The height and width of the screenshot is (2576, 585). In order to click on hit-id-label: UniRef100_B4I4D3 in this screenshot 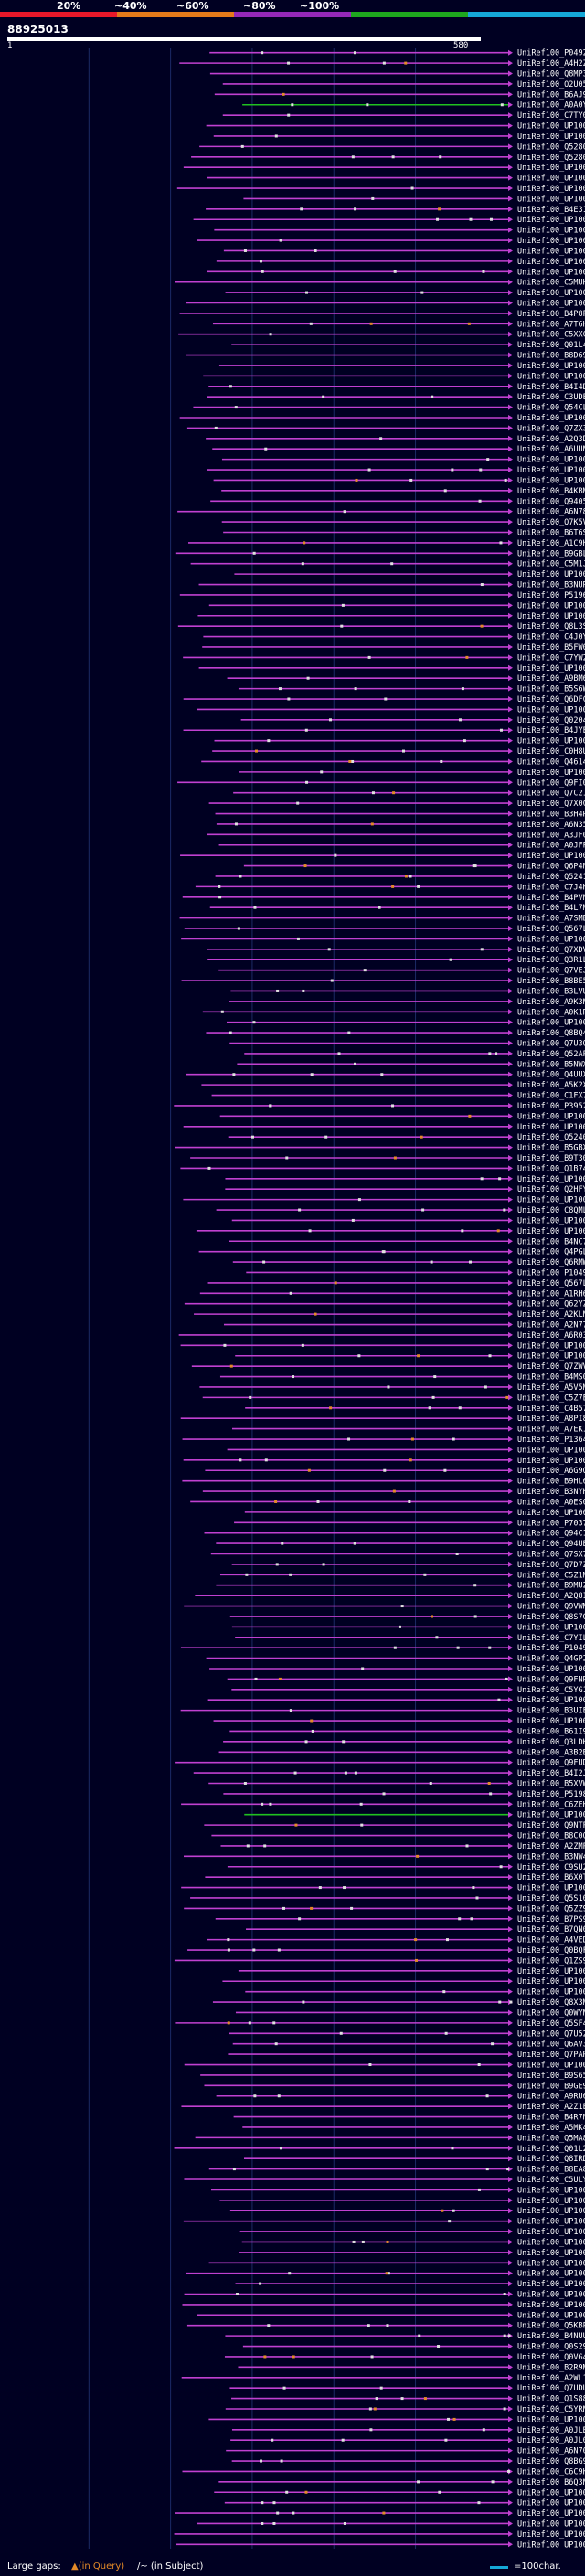, I will do `click(551, 387)`.